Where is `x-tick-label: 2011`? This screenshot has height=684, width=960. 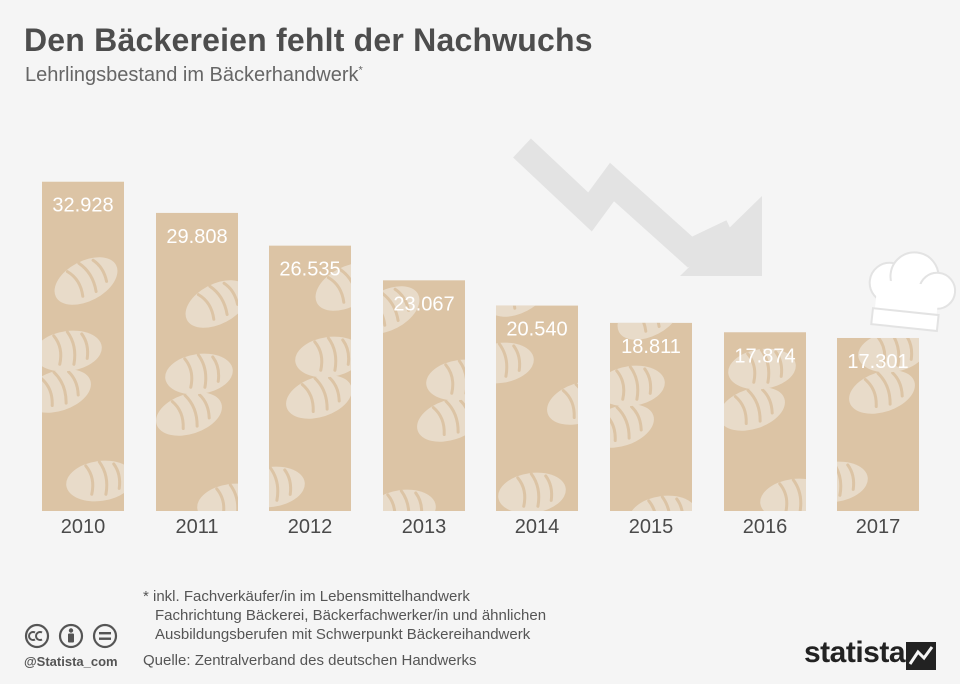 x-tick-label: 2011 is located at coordinates (196, 527).